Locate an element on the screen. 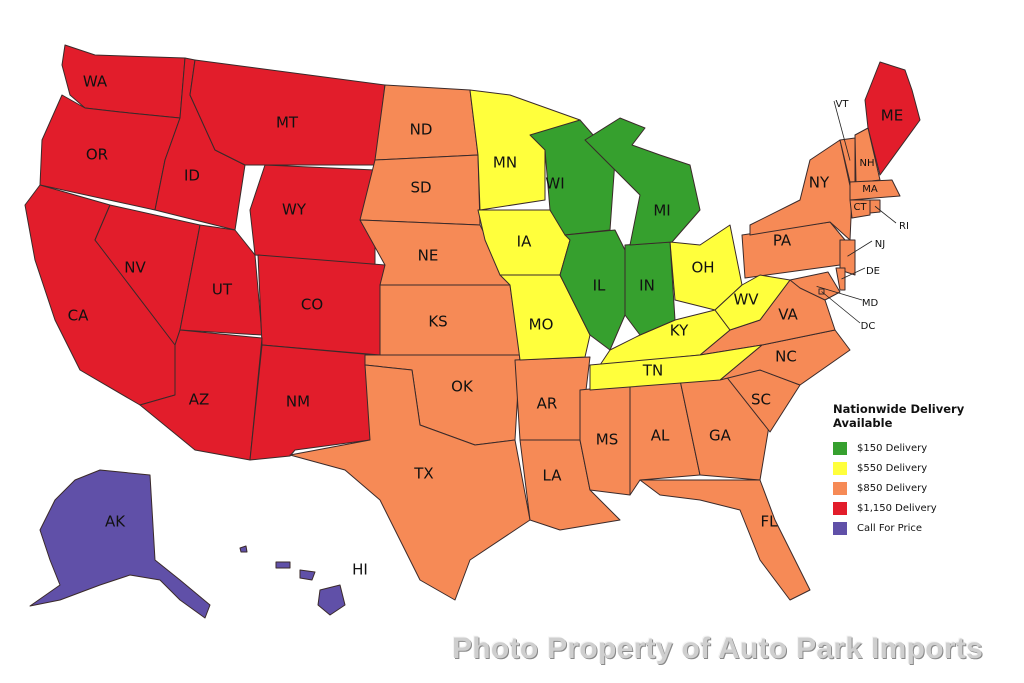  state-nj is located at coordinates (847, 257).